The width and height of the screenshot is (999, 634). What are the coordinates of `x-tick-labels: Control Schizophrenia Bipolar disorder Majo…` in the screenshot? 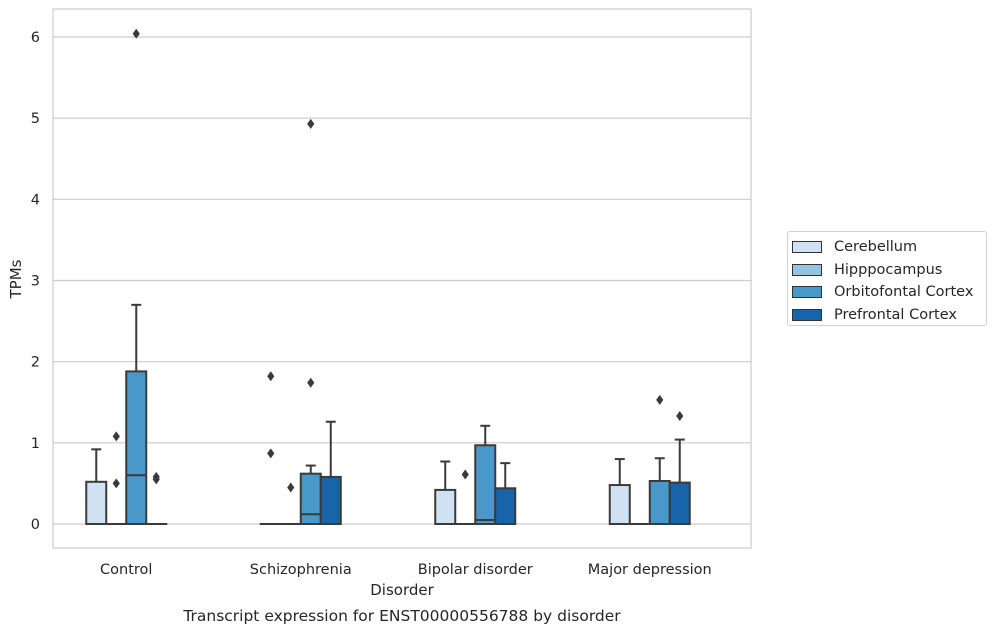 It's located at (406, 570).